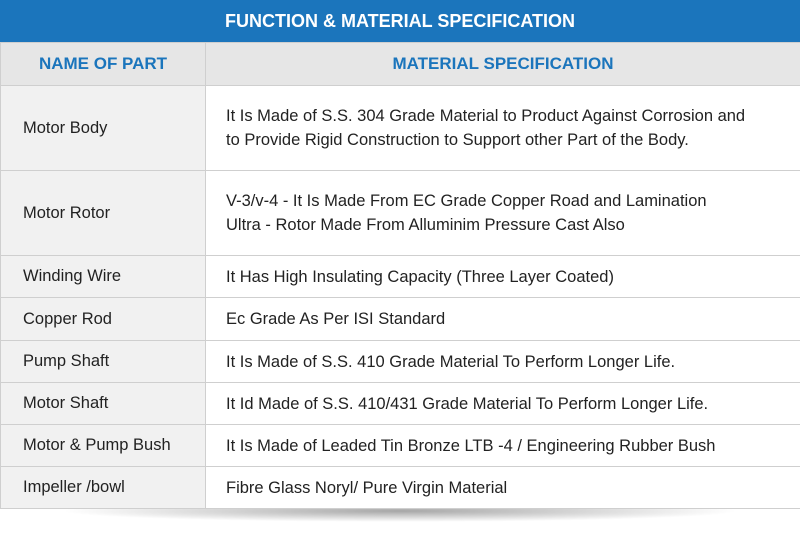 The width and height of the screenshot is (800, 549). I want to click on row: Copper Rod Ec Grade As Per ISI Standard, so click(400, 319).